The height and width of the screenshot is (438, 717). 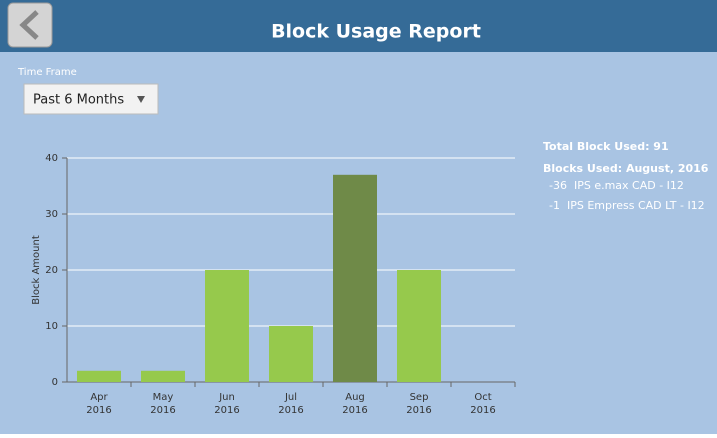 I want to click on header-title: Block Usage Report, so click(x=376, y=32).